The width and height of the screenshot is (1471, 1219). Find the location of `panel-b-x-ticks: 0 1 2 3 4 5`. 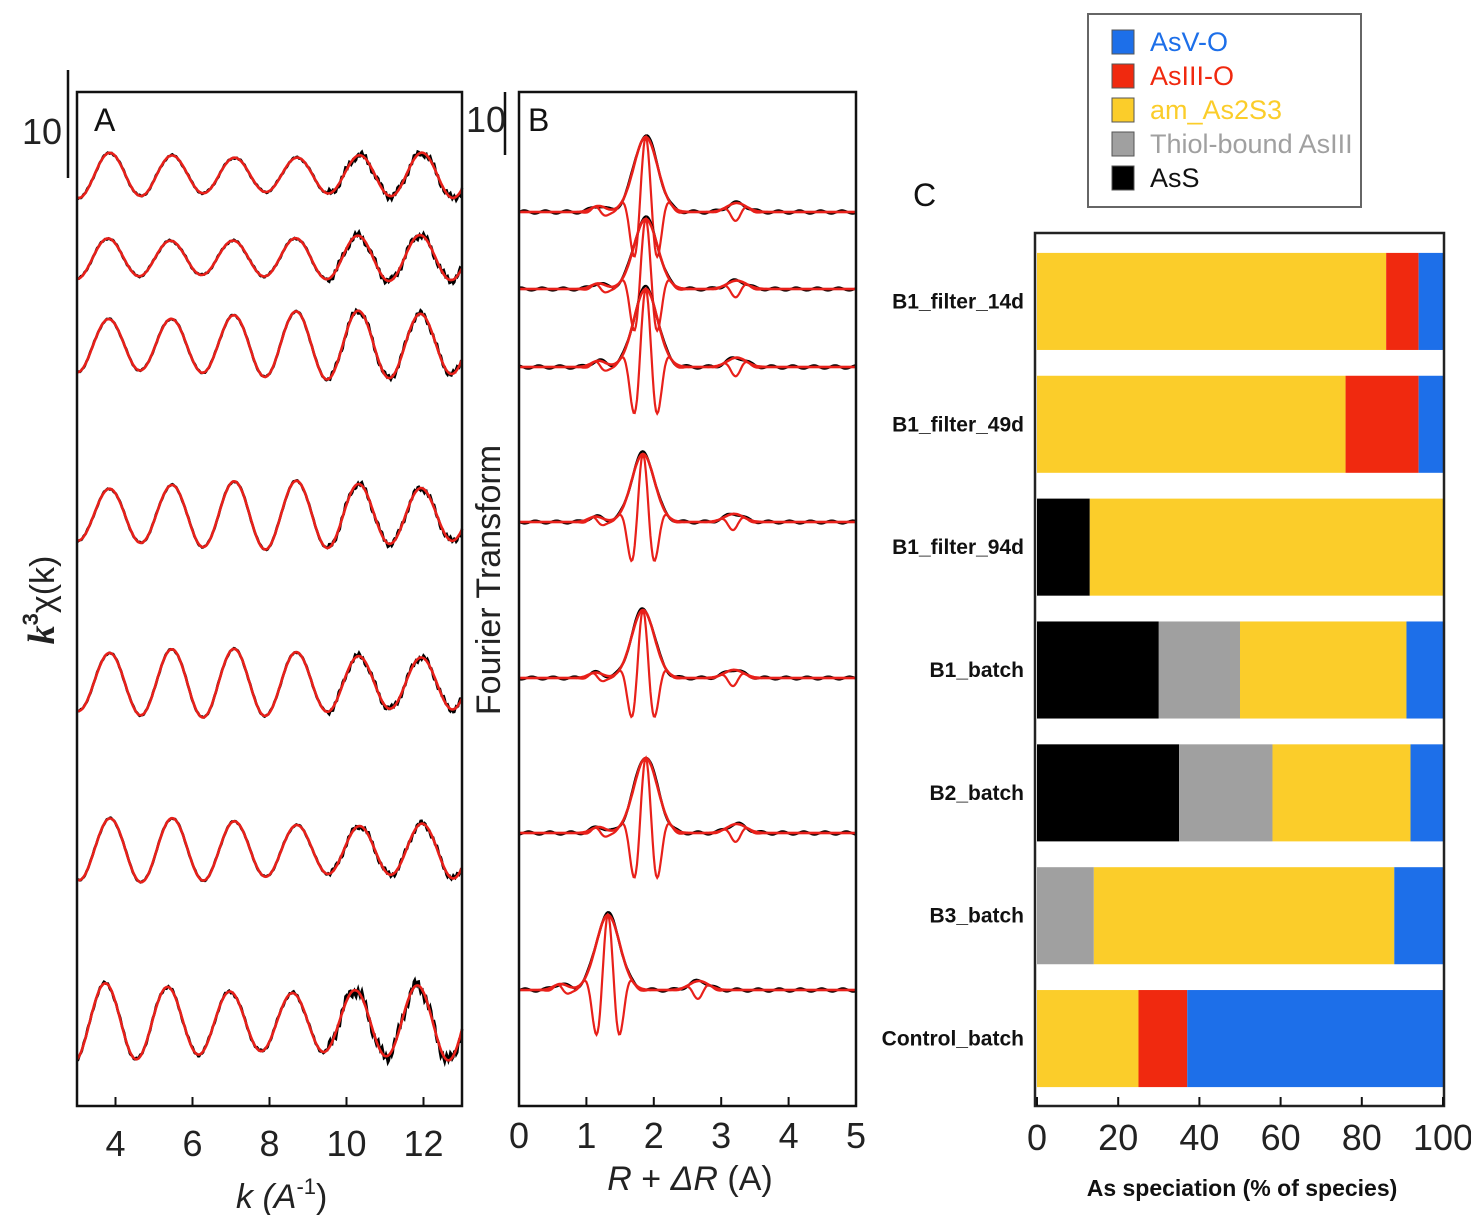

panel-b-x-ticks: 0 1 2 3 4 5 is located at coordinates (687, 1126).